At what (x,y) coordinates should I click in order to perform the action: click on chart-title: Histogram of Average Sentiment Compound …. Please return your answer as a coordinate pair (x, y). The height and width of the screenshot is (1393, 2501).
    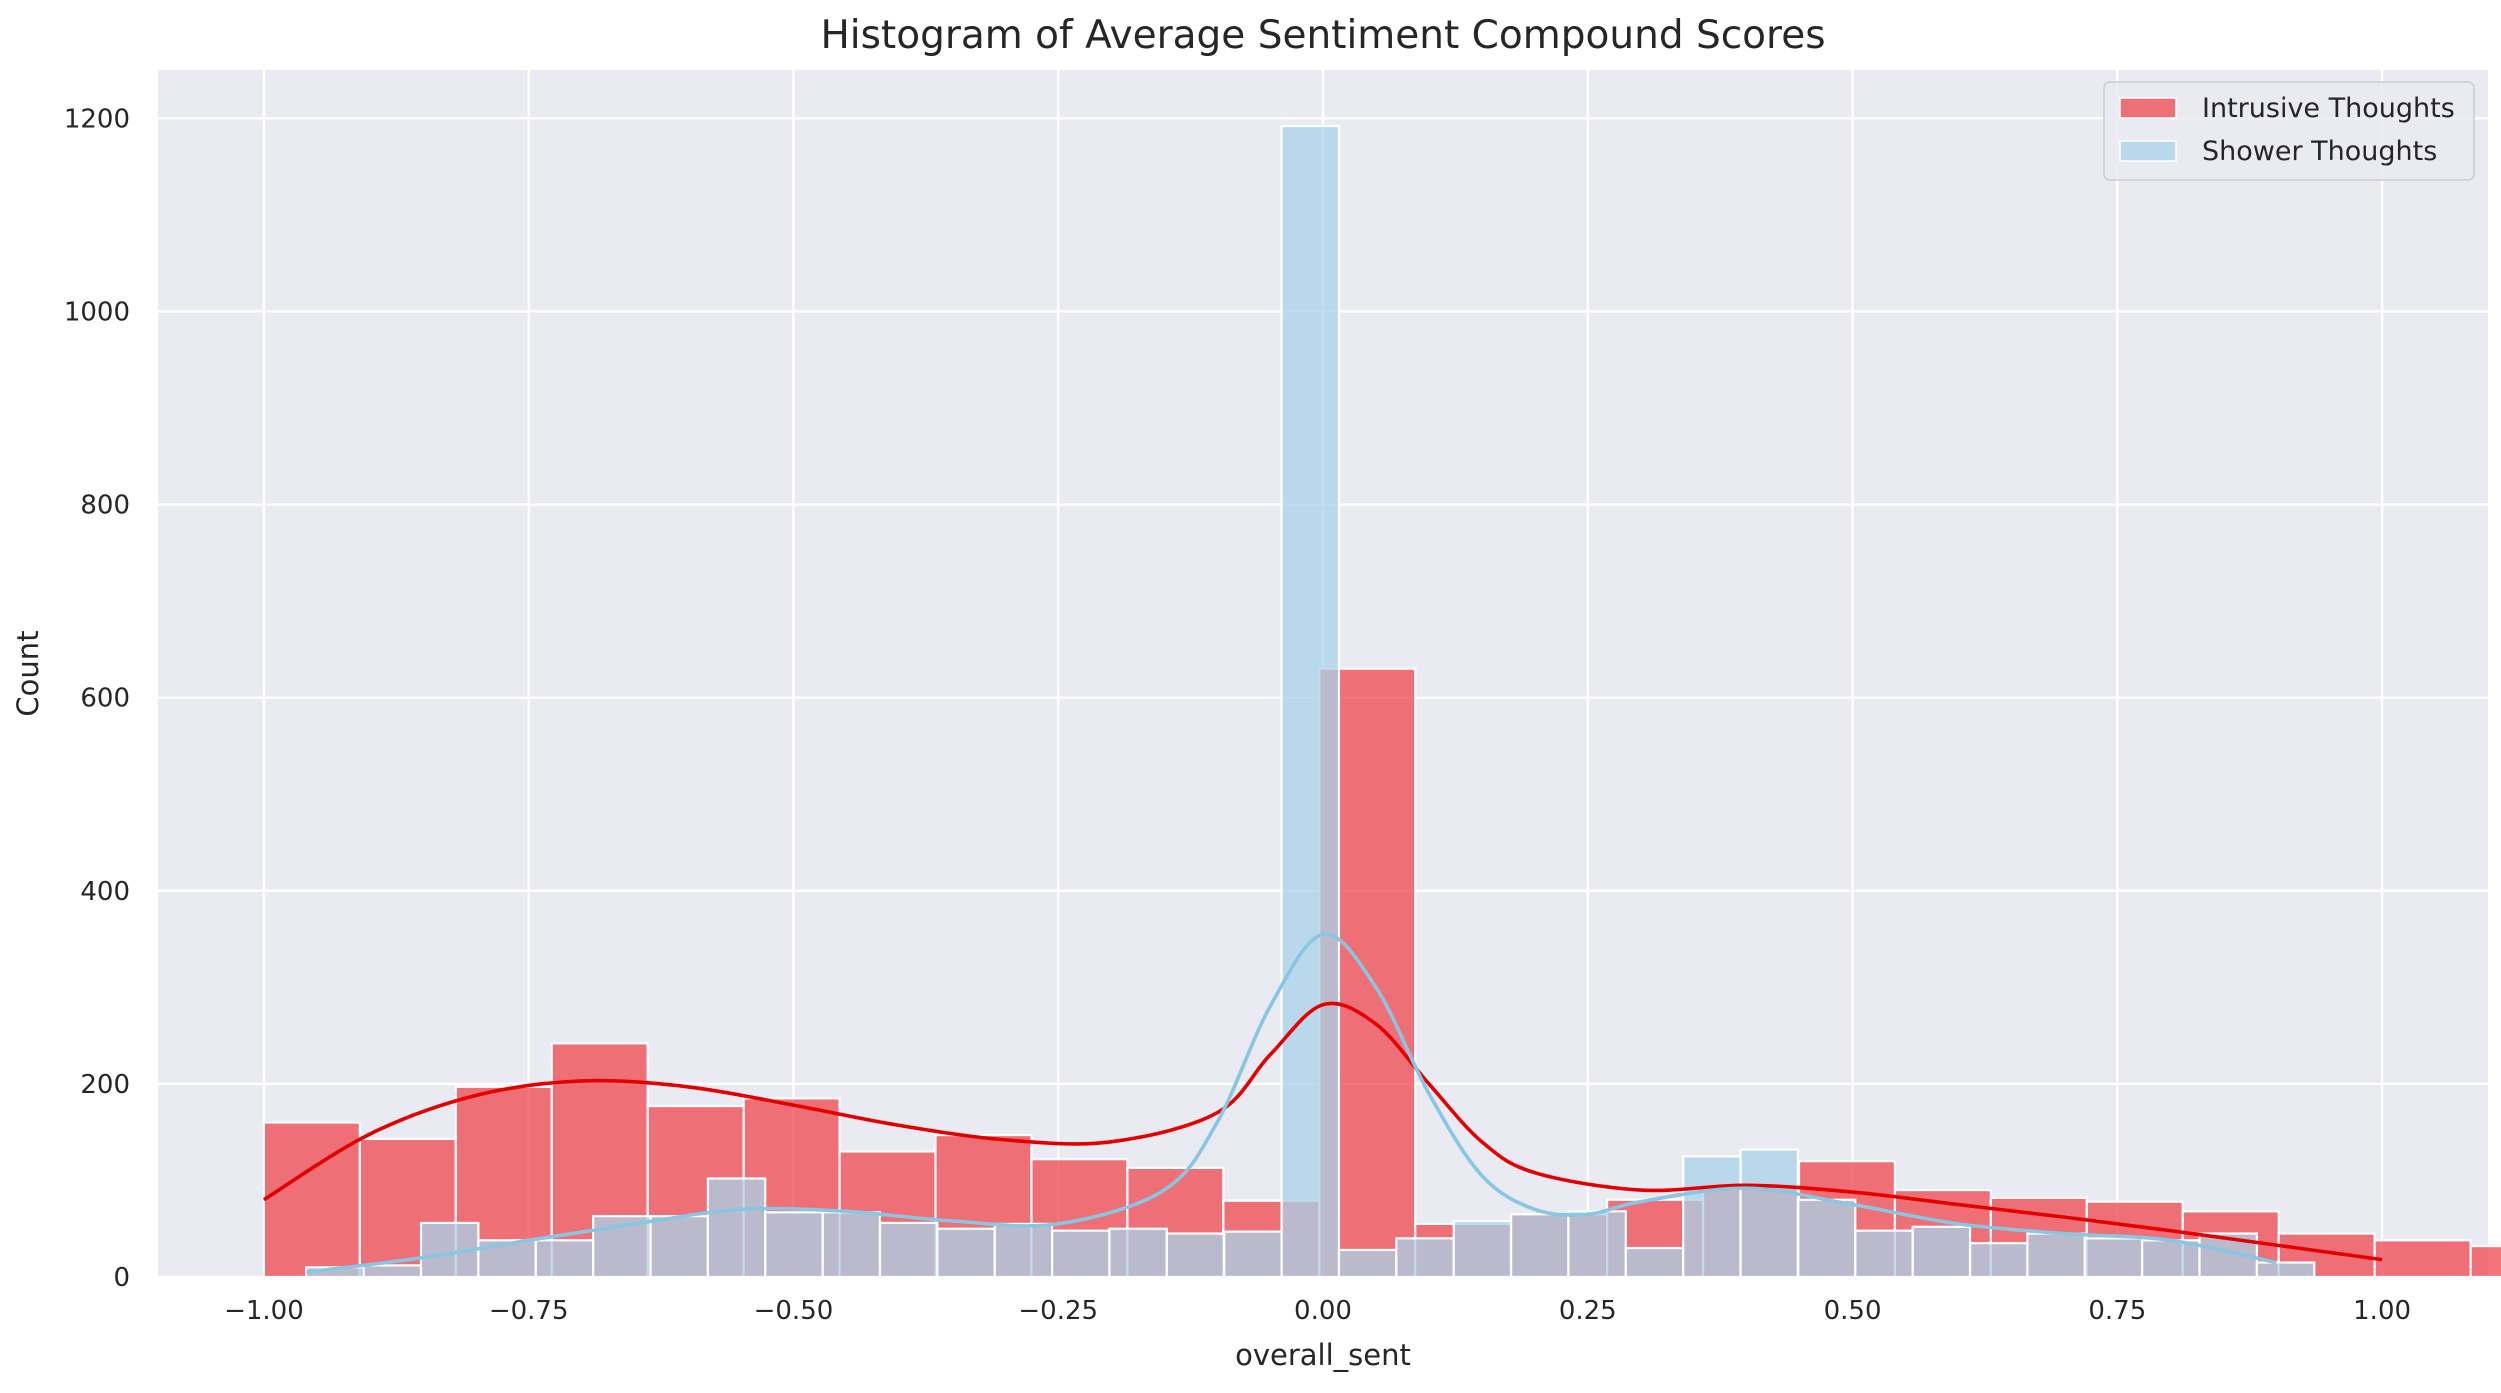
    Looking at the image, I should click on (1322, 35).